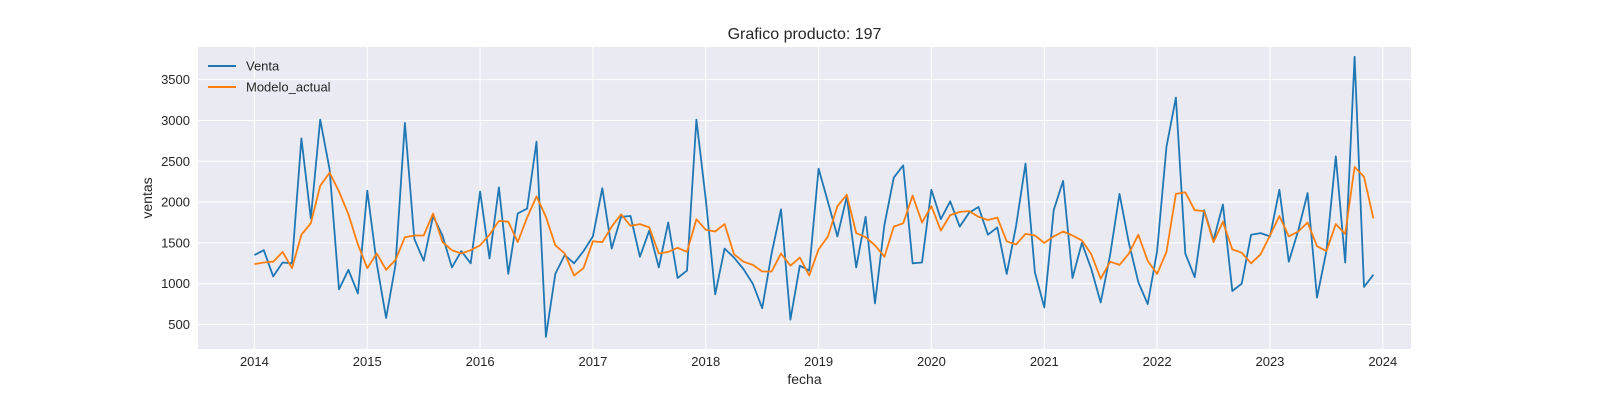 The height and width of the screenshot is (400, 1600). I want to click on chart-title: Grafico producto: 197, so click(805, 34).